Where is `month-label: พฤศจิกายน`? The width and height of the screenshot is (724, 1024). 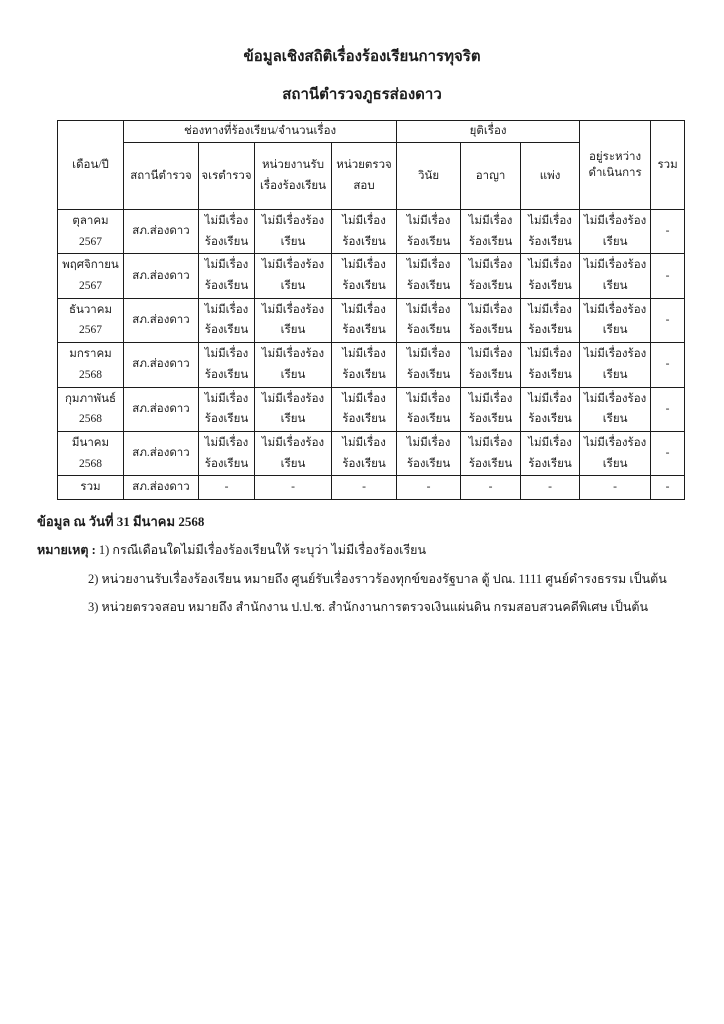
month-label: พฤศจิกายน is located at coordinates (90, 265).